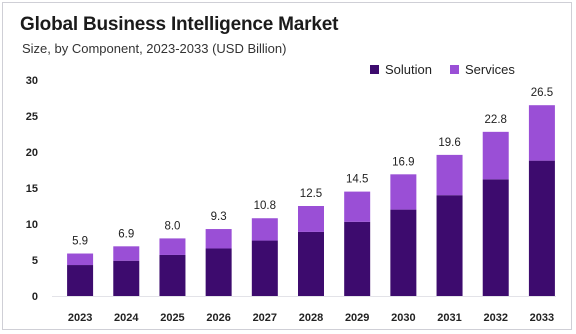  Describe the element at coordinates (219, 217) in the screenshot. I see `data-label-2026: 9.3` at that location.